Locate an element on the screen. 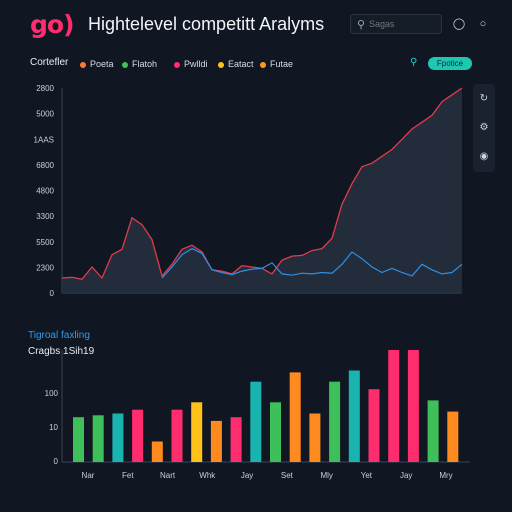 This screenshot has width=512, height=512. legend-label: Poeta is located at coordinates (102, 64).